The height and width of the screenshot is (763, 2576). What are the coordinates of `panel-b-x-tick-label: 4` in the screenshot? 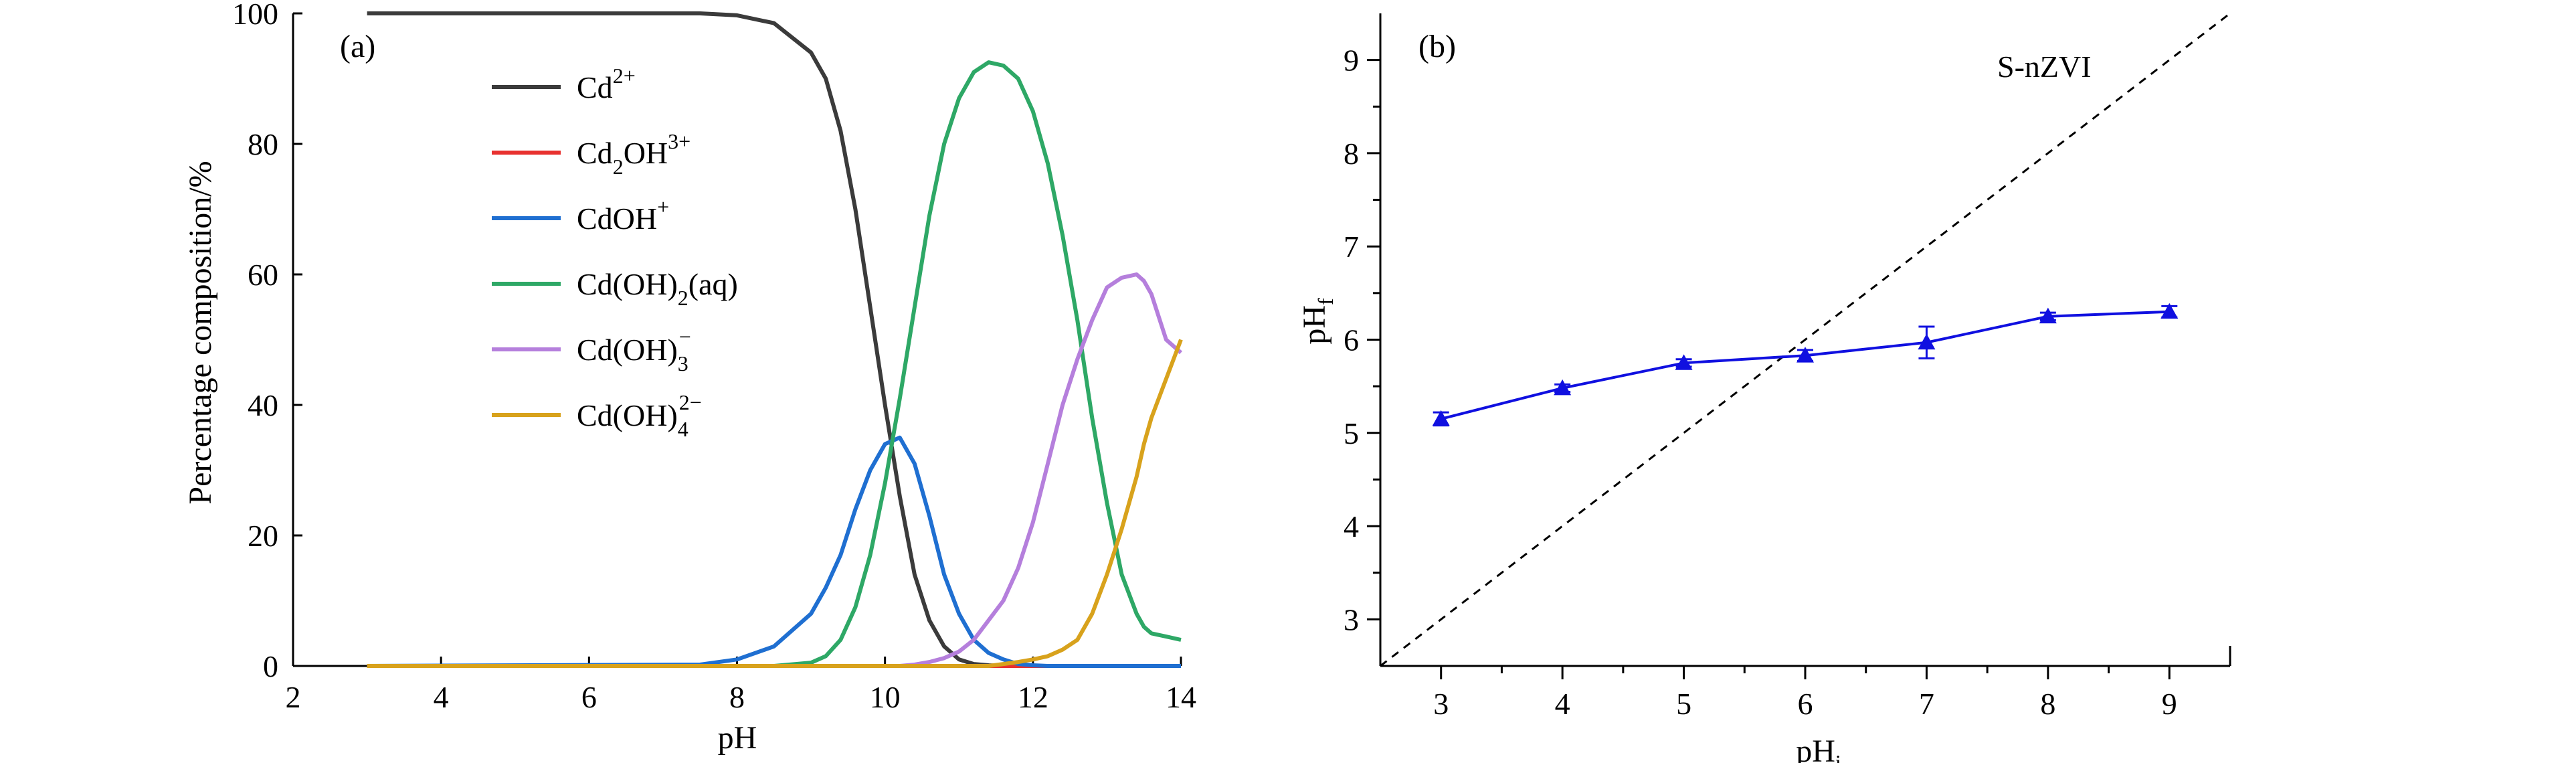 It's located at (1562, 704).